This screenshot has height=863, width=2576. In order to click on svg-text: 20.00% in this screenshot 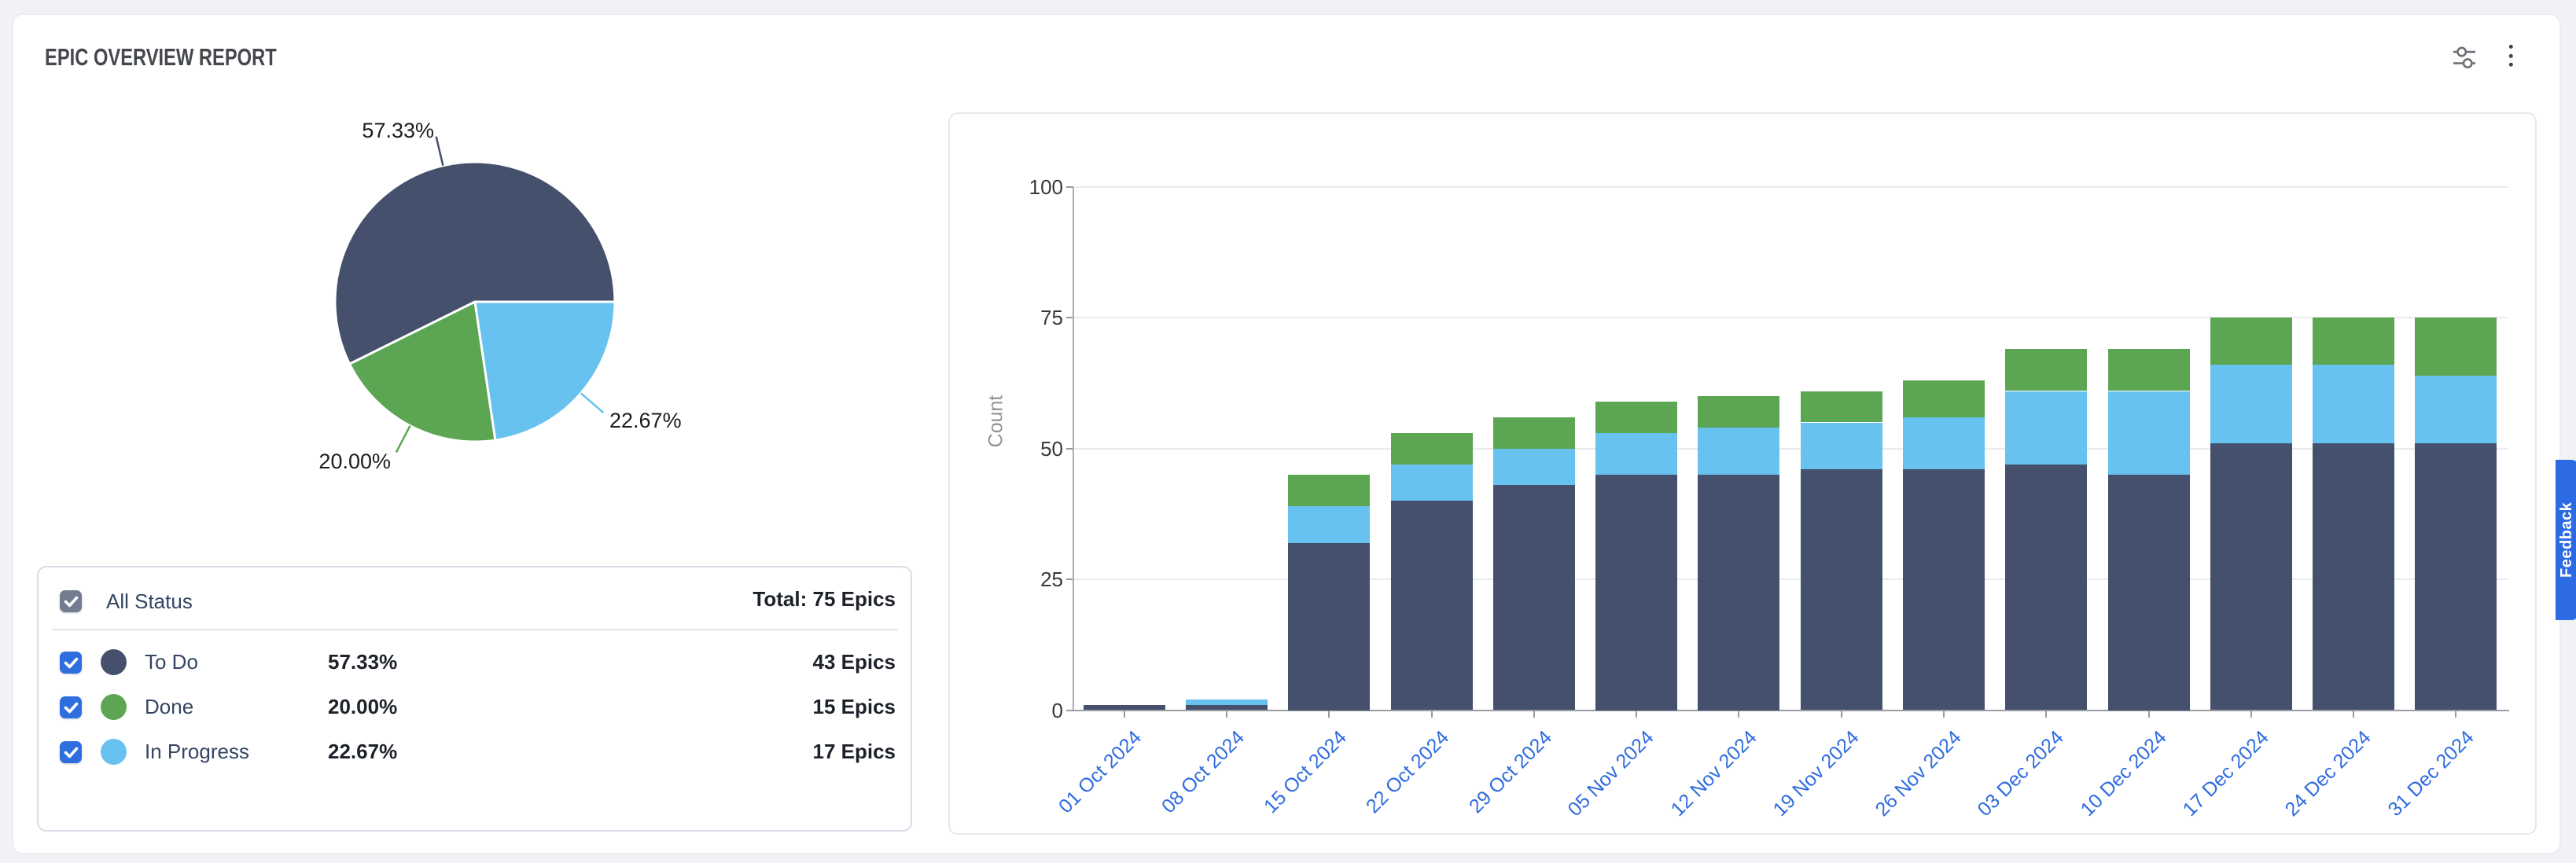, I will do `click(355, 462)`.